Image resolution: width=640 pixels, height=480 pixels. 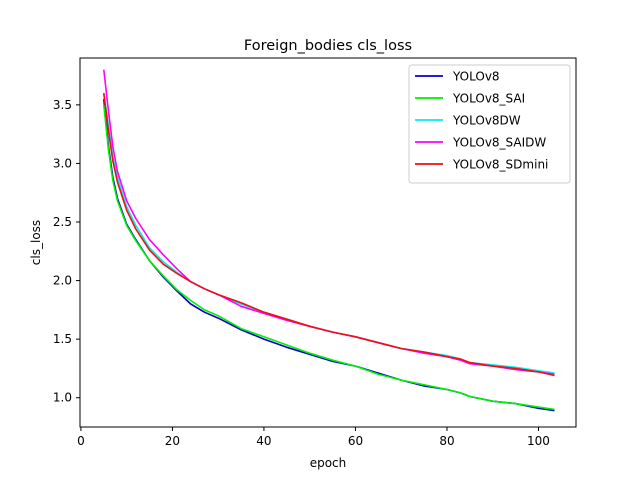 I want to click on y-tick-label: 1.0, so click(x=62, y=398).